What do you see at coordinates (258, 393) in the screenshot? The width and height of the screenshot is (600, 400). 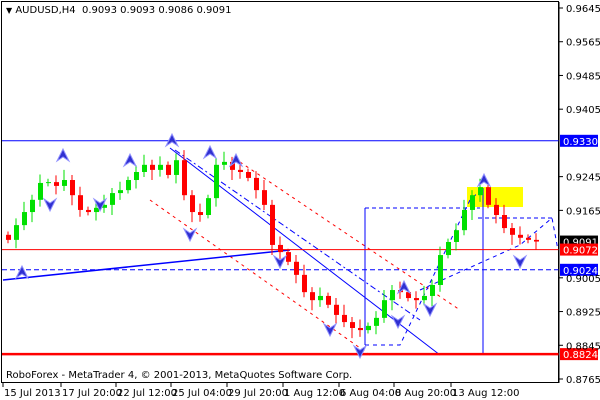 I see `x-tick-label: 29 Jul 20:00` at bounding box center [258, 393].